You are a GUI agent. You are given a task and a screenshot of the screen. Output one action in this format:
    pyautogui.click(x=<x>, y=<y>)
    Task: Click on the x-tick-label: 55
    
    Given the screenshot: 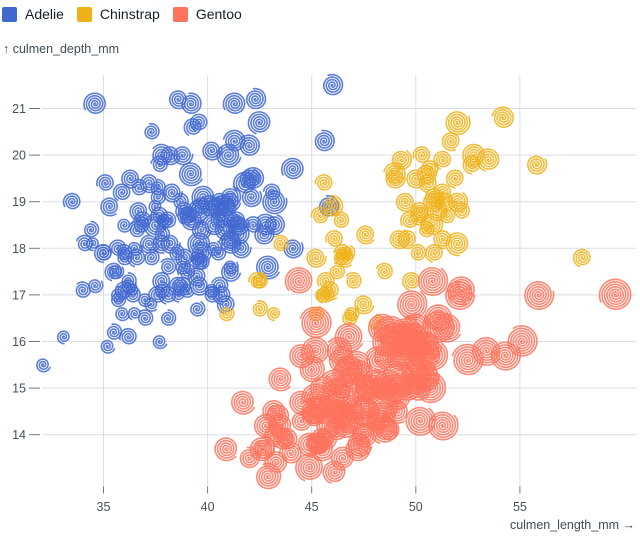 What is the action you would take?
    pyautogui.click(x=520, y=507)
    